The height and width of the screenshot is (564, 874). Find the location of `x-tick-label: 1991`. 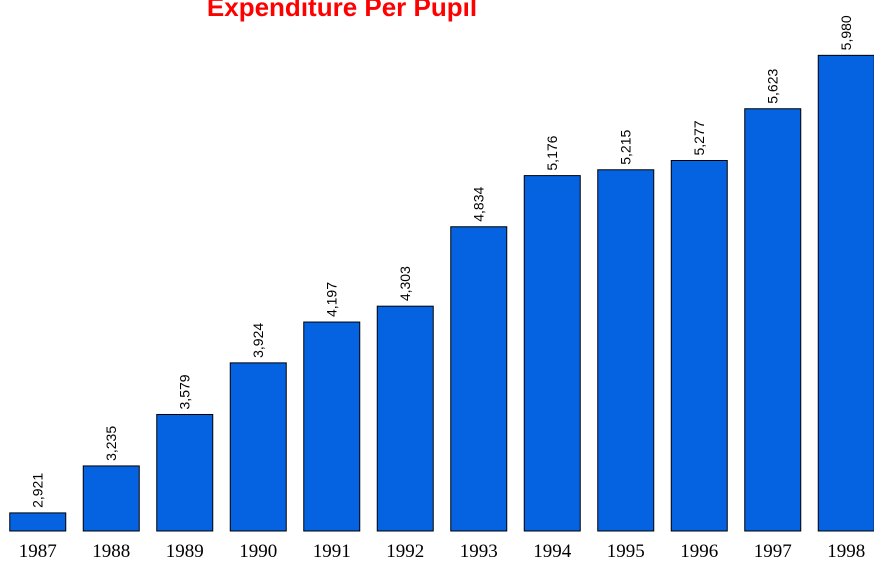

x-tick-label: 1991 is located at coordinates (332, 551).